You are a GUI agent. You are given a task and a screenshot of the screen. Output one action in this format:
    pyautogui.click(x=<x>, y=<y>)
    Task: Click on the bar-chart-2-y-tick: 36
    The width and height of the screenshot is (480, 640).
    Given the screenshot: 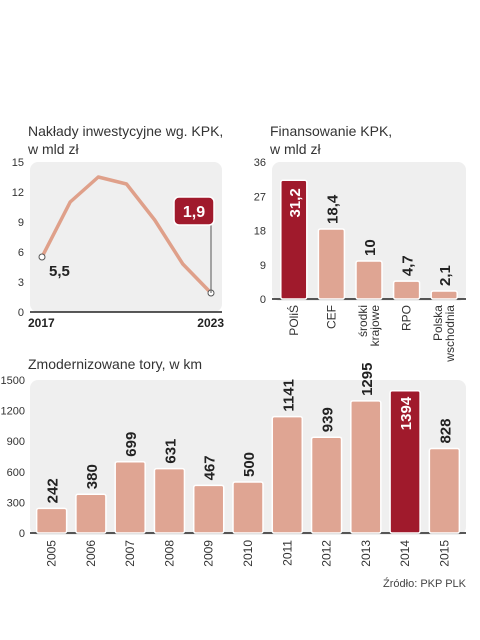 What is the action you would take?
    pyautogui.click(x=260, y=163)
    